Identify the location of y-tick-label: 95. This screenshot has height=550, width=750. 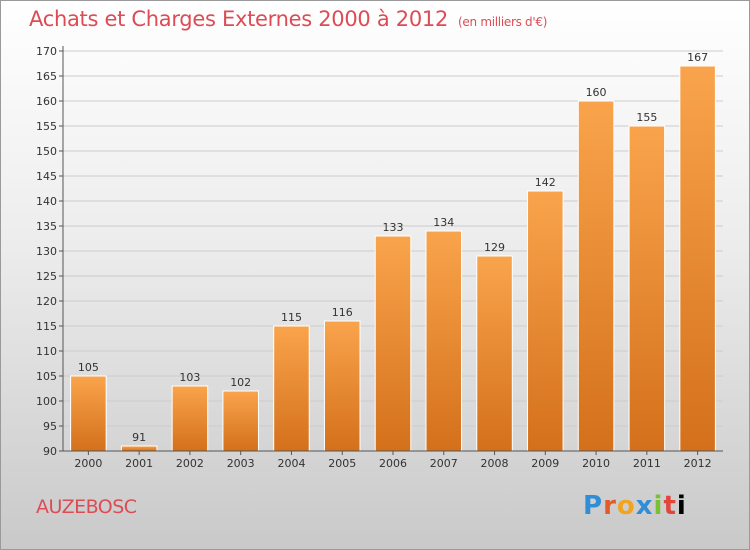
(50, 426).